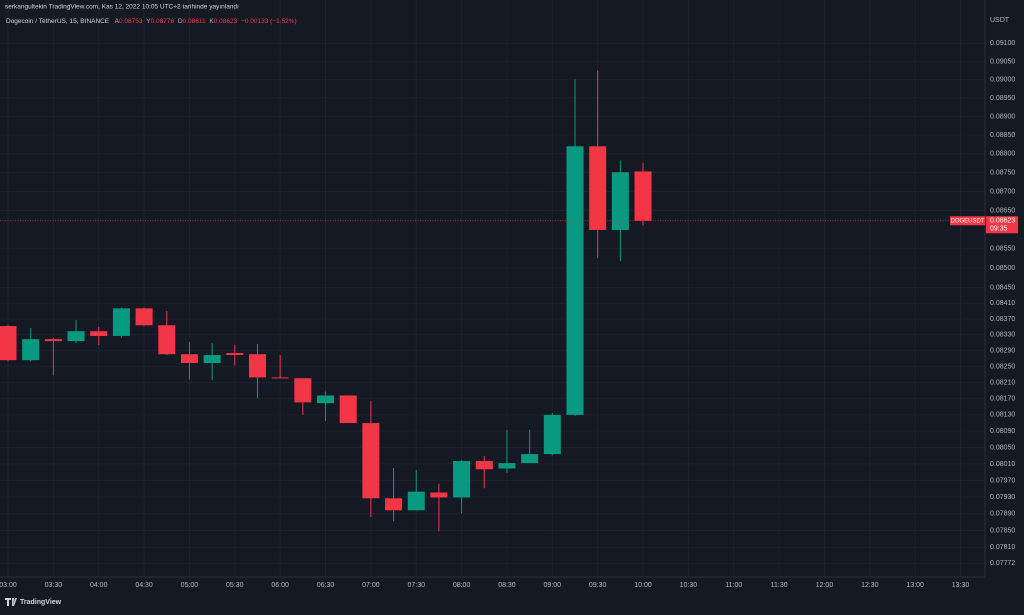 This screenshot has height=615, width=1024. What do you see at coordinates (211, 21) in the screenshot?
I see `legend-key: K` at bounding box center [211, 21].